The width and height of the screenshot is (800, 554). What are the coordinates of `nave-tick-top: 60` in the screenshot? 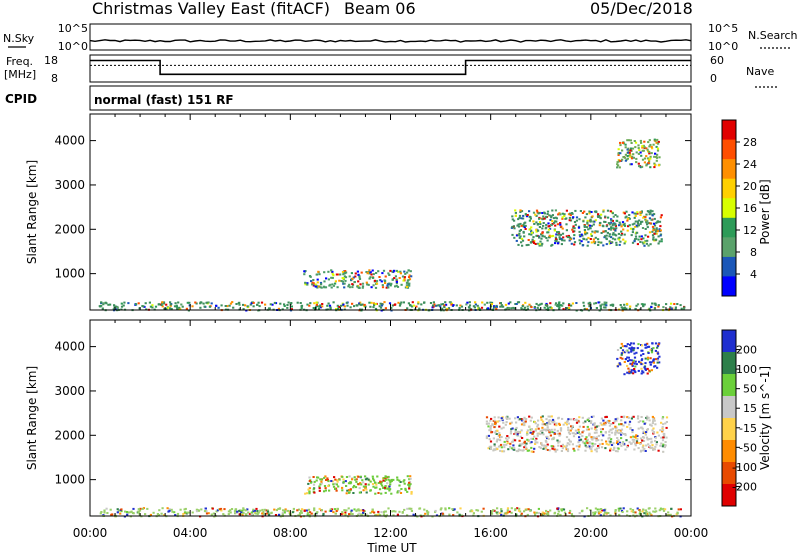 It's located at (717, 60).